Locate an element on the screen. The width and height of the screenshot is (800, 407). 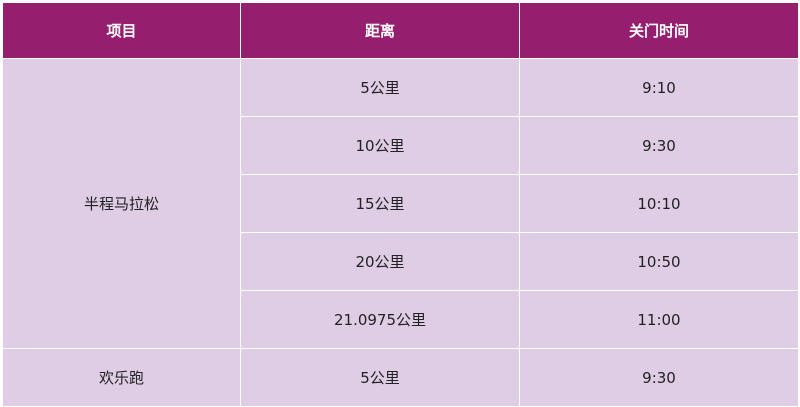
table-row: 20公里 10:50 is located at coordinates (401, 261).